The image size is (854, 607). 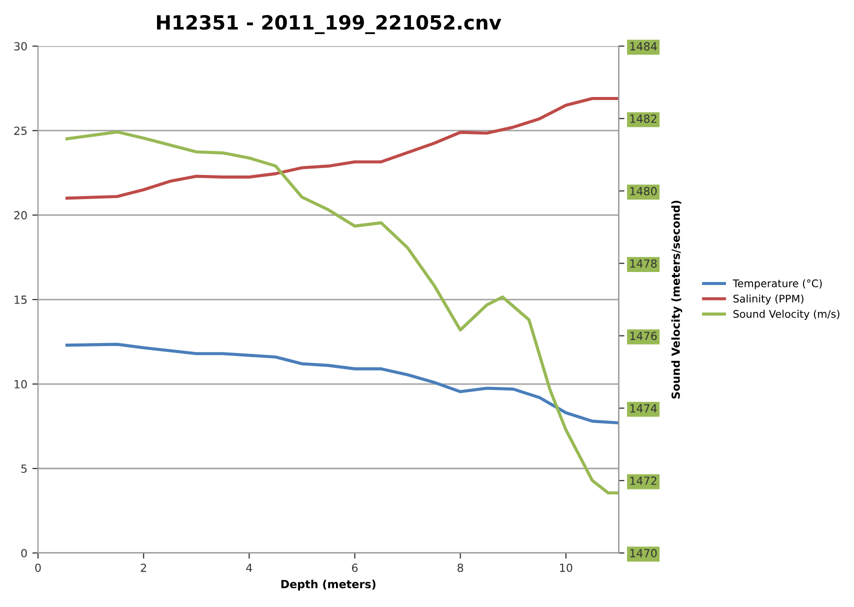 I want to click on legend-label: Temperature (°C), so click(x=777, y=284).